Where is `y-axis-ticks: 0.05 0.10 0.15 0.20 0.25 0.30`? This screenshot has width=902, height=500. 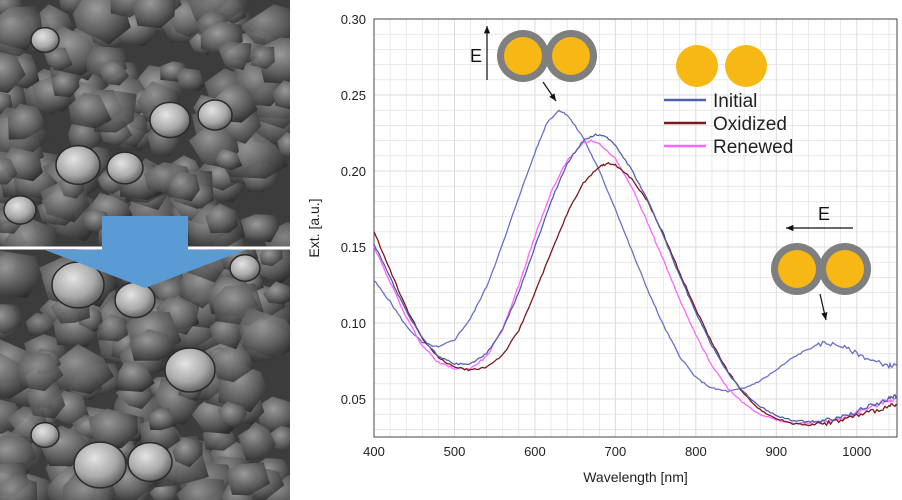 y-axis-ticks: 0.05 0.10 0.15 0.20 0.25 0.30 is located at coordinates (353, 209).